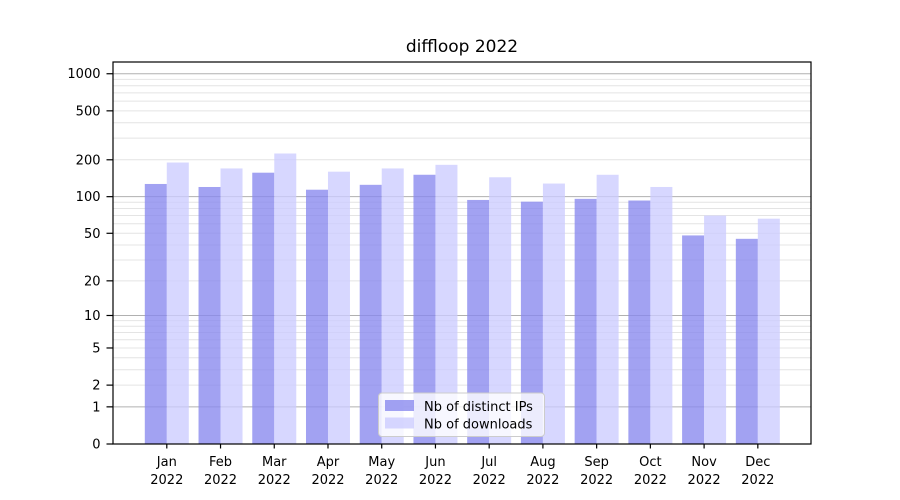  Describe the element at coordinates (435, 480) in the screenshot. I see `x-tick-label-year-jun: 2022` at that location.